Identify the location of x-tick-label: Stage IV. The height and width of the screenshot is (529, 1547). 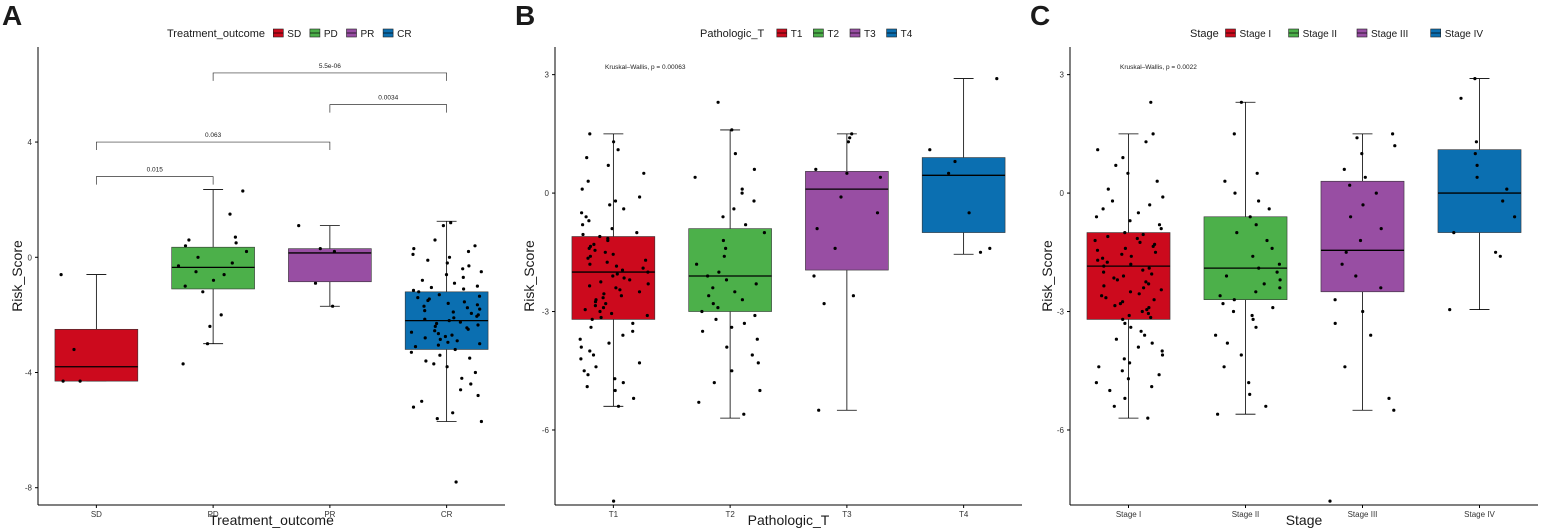
(1479, 514).